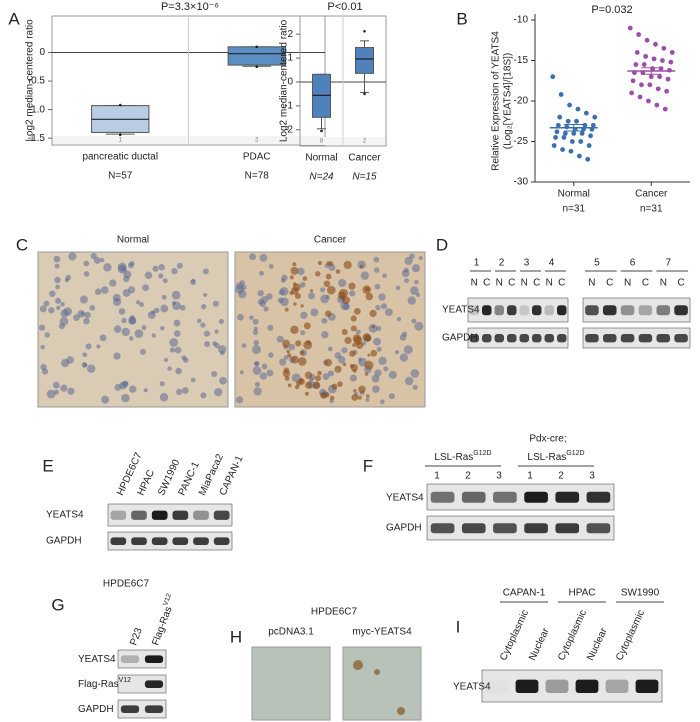 This screenshot has width=700, height=722. Describe the element at coordinates (256, 56) in the screenshot. I see `box` at that location.